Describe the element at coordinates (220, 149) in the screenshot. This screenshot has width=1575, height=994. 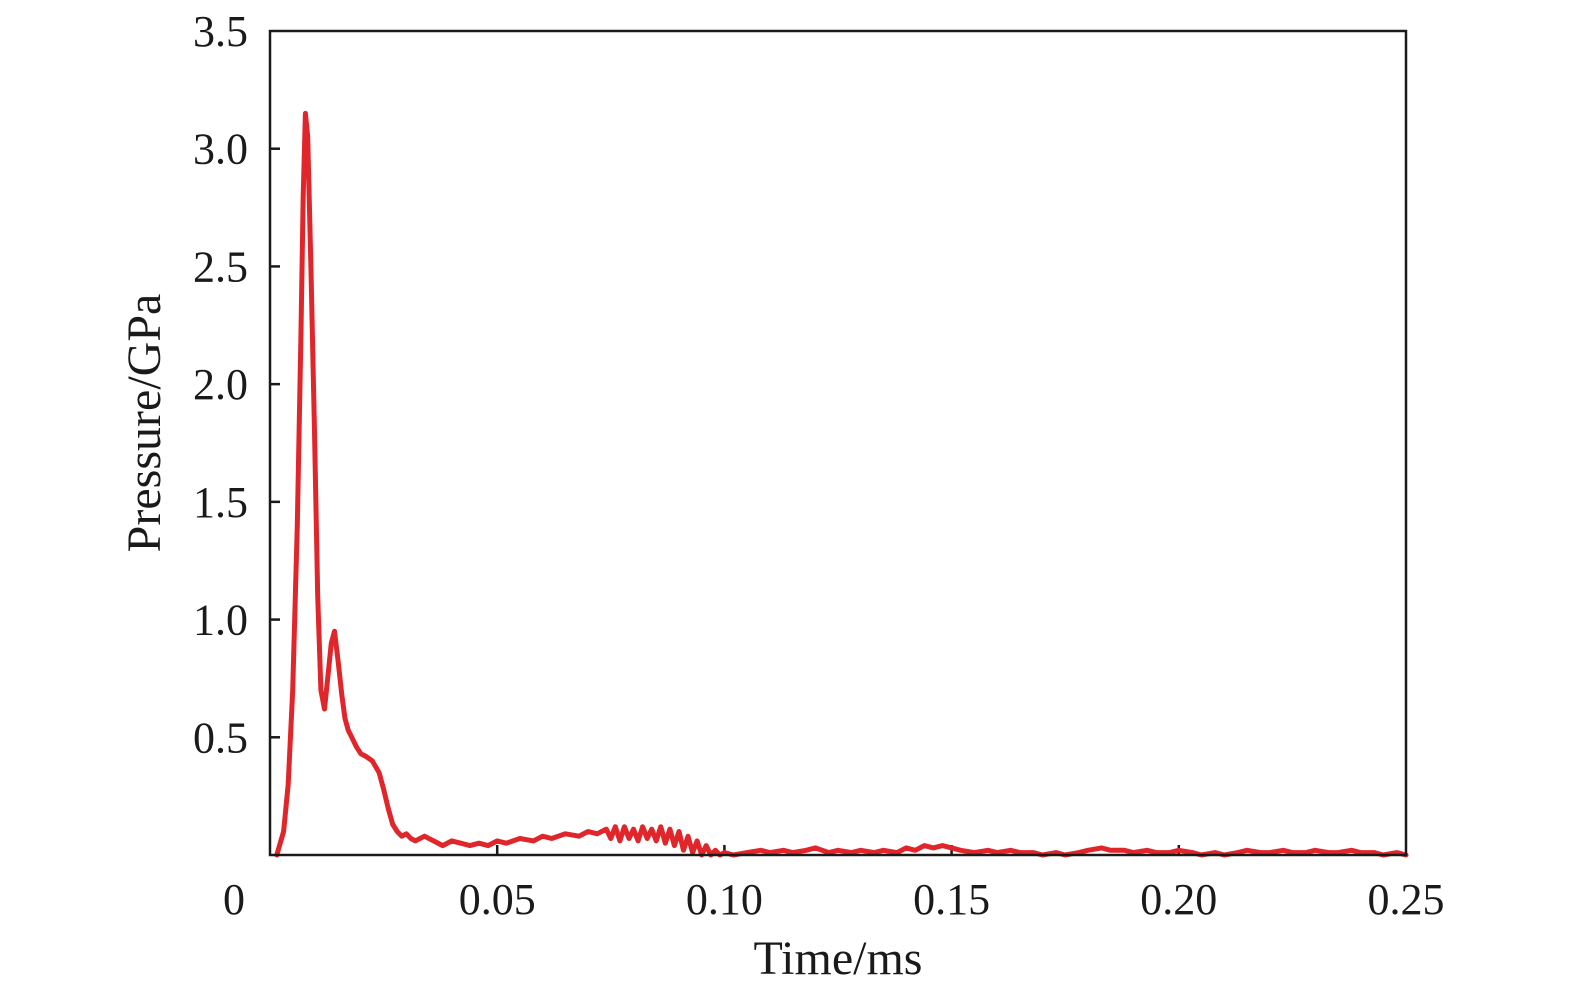
I see `y-tick-label: 3.0` at that location.